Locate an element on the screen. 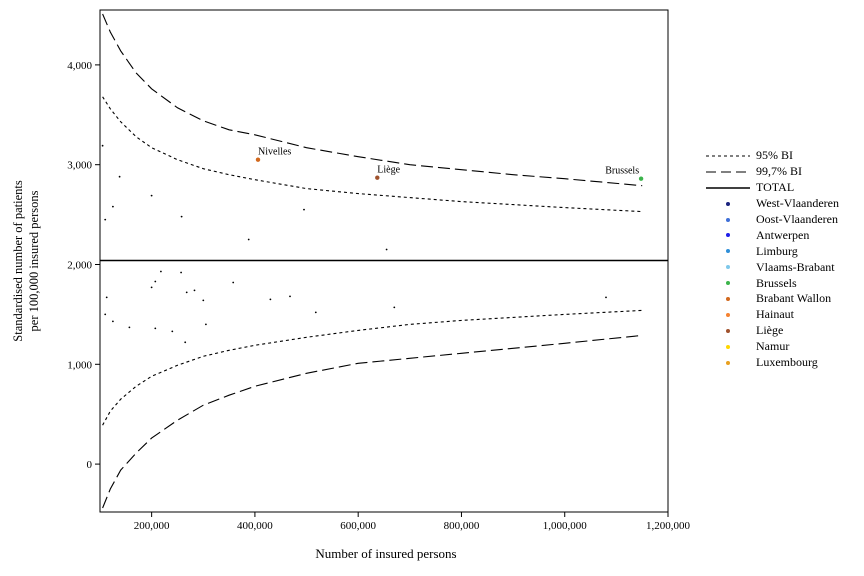 The height and width of the screenshot is (576, 864). y-tick-label: 2,000 is located at coordinates (79, 265).